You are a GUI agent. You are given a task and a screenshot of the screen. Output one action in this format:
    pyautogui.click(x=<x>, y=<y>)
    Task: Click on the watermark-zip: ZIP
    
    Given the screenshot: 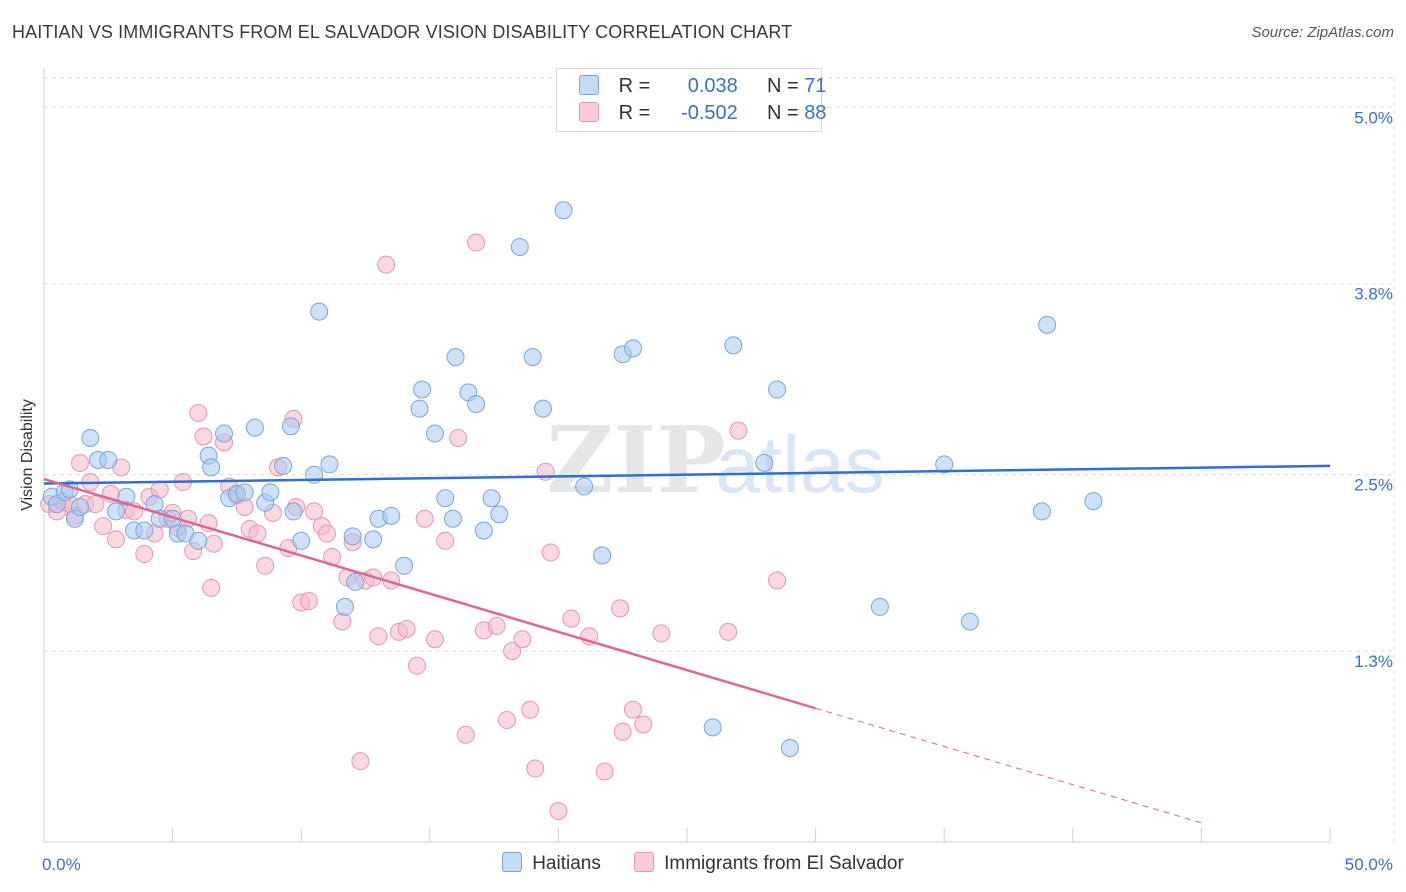 What is the action you would take?
    pyautogui.click(x=635, y=460)
    